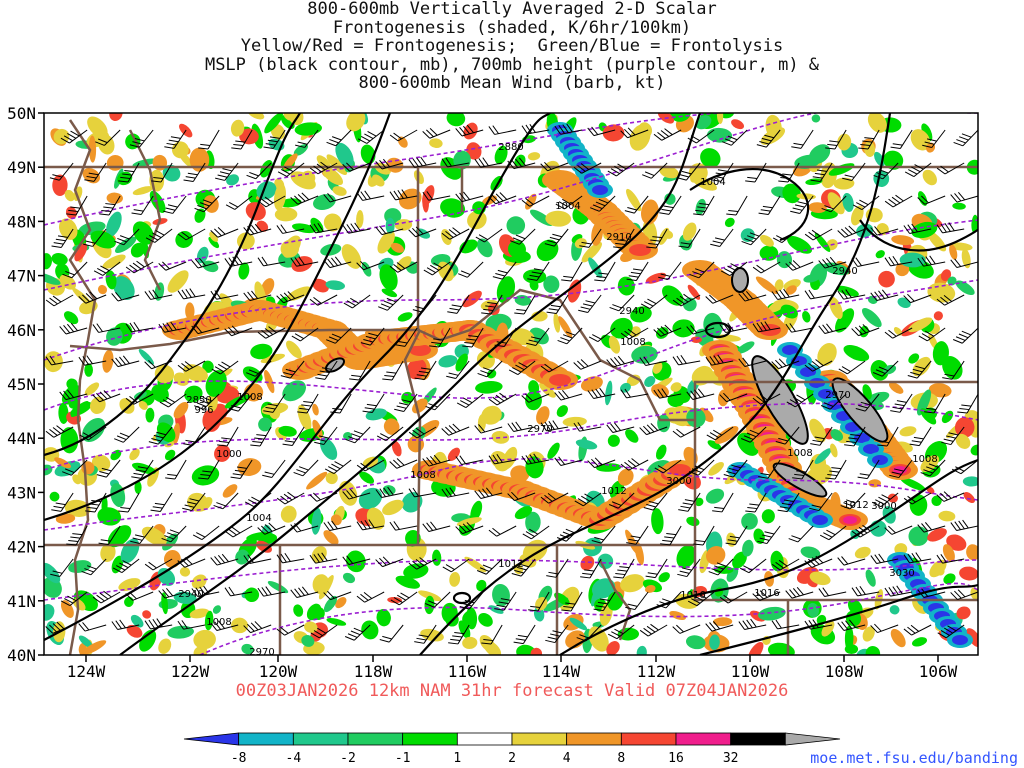 The image size is (1024, 768). Describe the element at coordinates (512, 27) in the screenshot. I see `title-line-2: Frontogenesis (shaded, K/6hr/100km)` at that location.